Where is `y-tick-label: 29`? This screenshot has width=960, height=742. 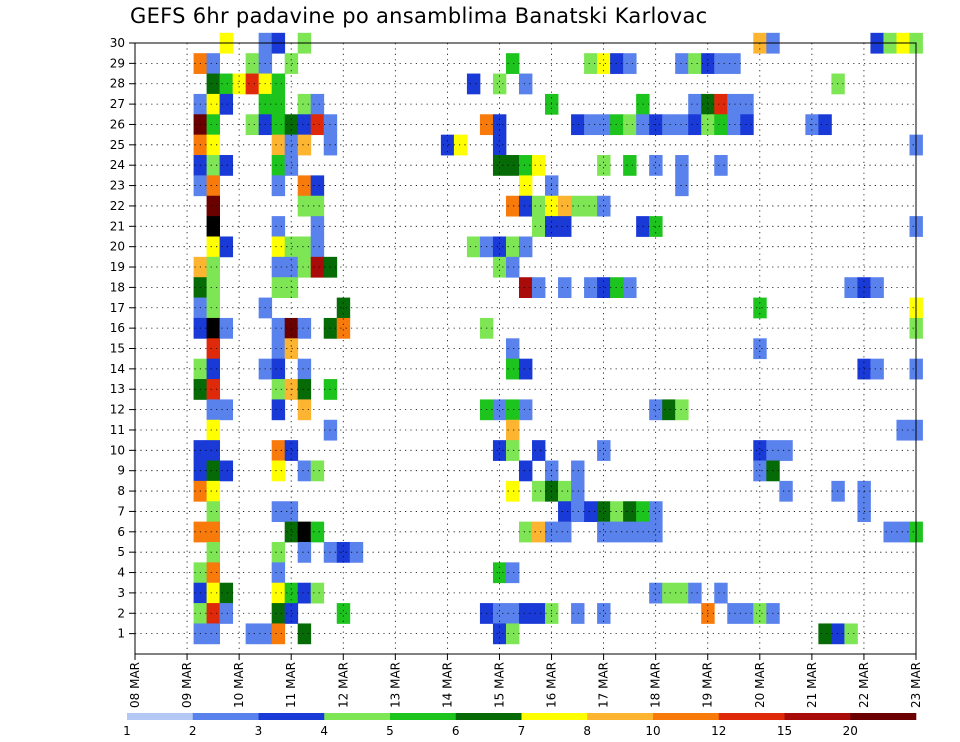
y-tick-label: 29 is located at coordinates (117, 63).